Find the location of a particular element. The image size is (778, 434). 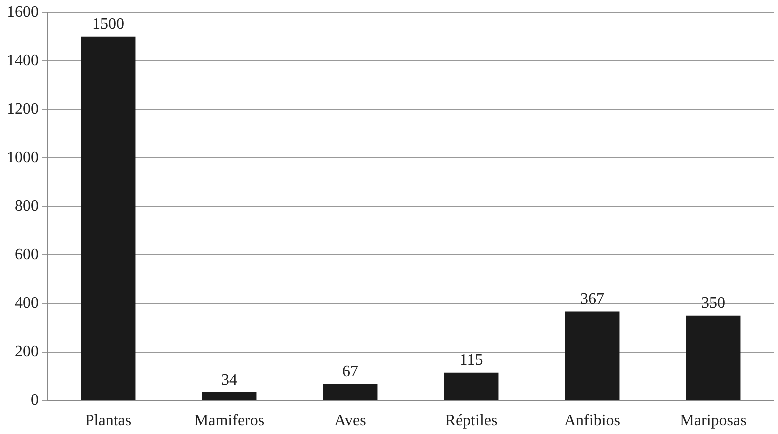

y-tick-label: 400 is located at coordinates (27, 303).